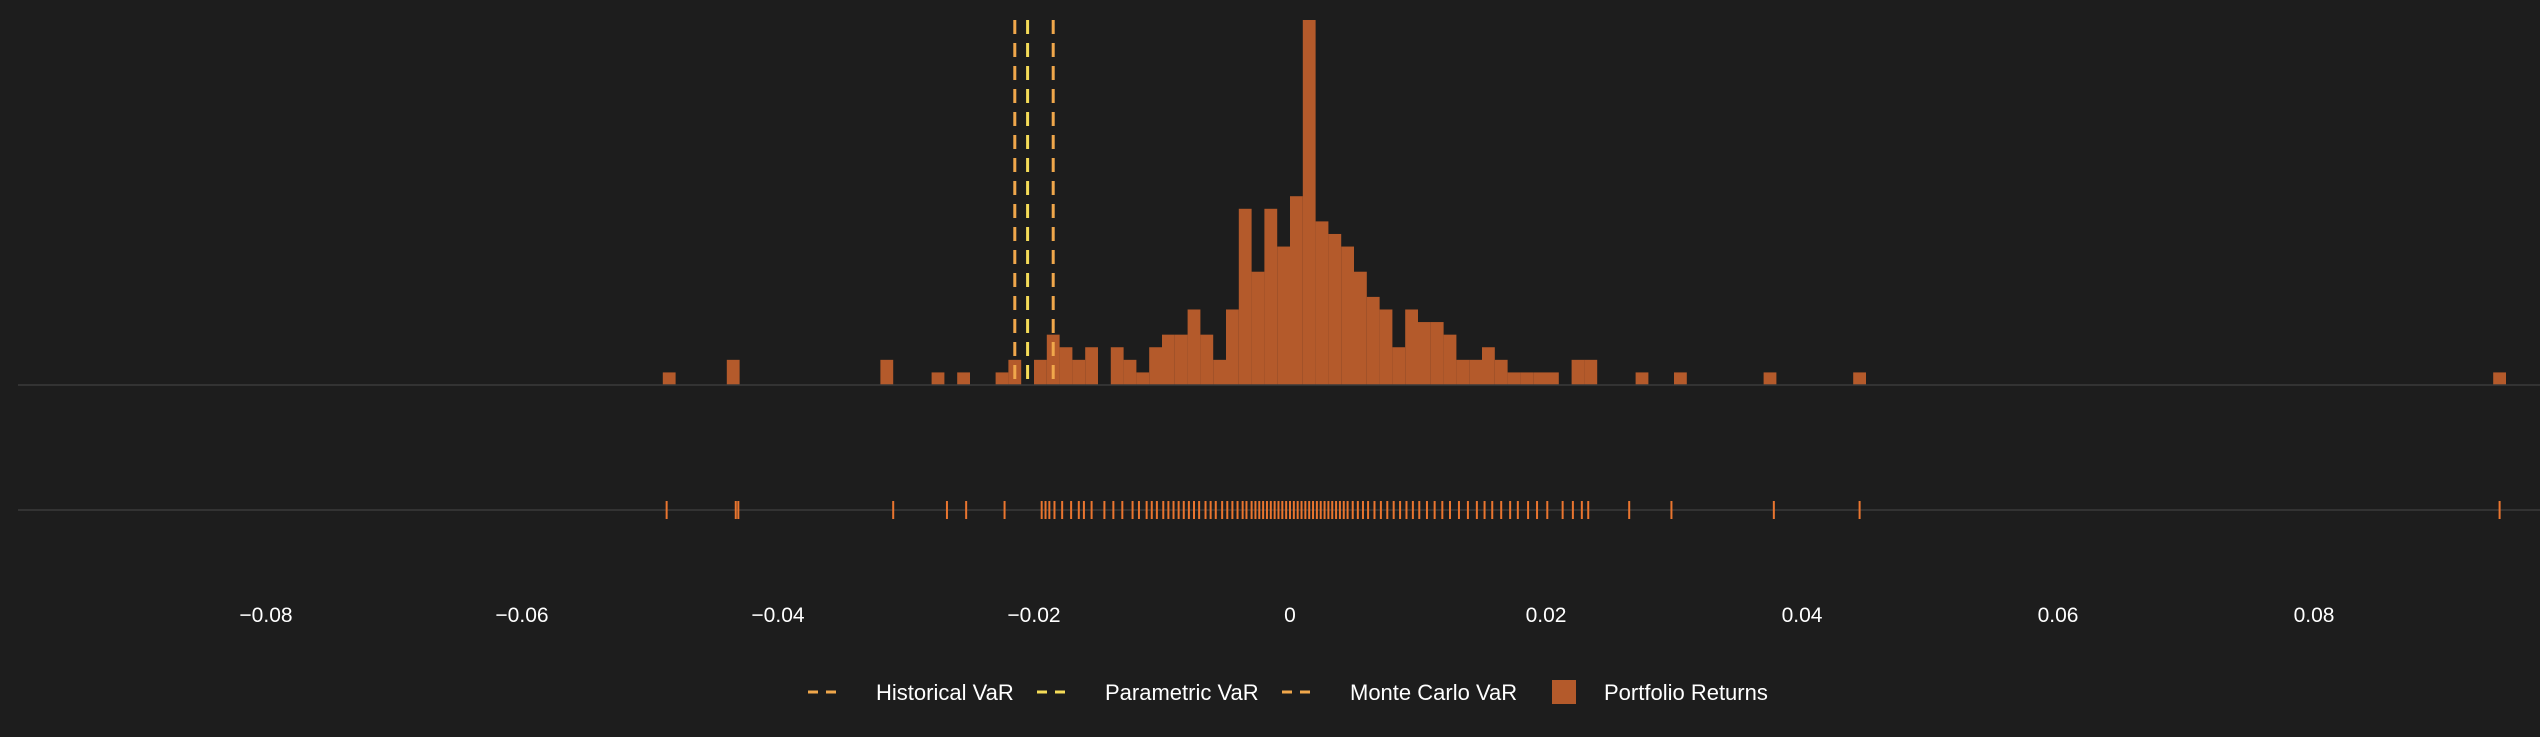 This screenshot has width=2540, height=737. What do you see at coordinates (945, 692) in the screenshot?
I see `legend-label: Historical VaR` at bounding box center [945, 692].